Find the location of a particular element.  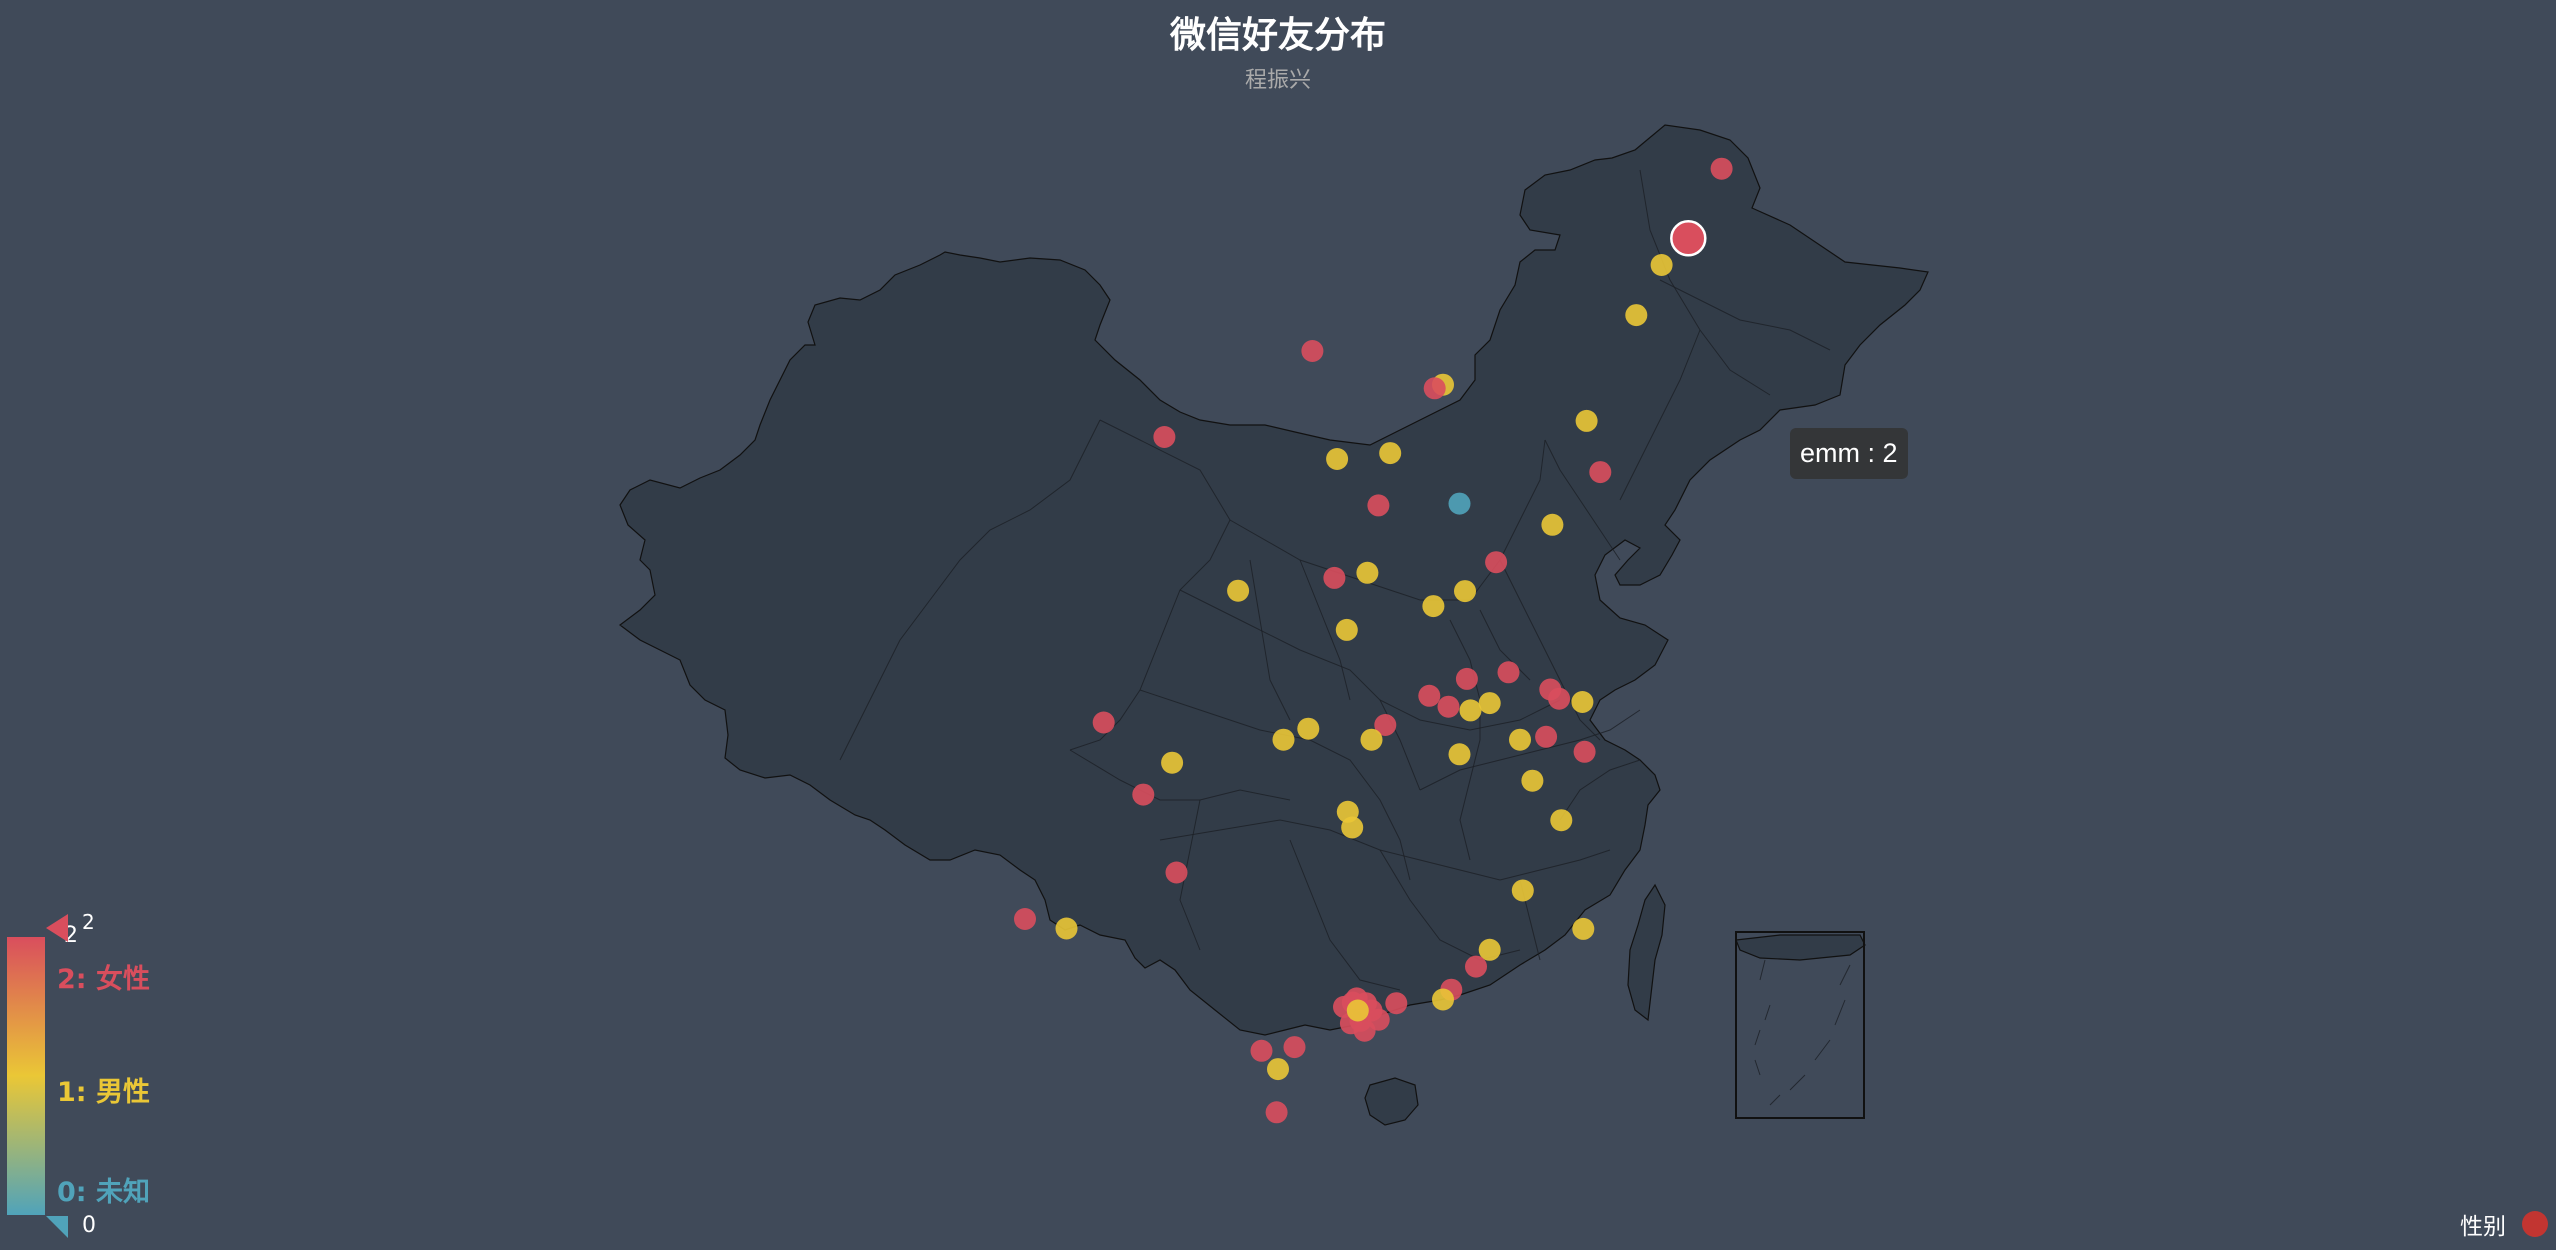

visual-map-max-handle is located at coordinates (57, 928).